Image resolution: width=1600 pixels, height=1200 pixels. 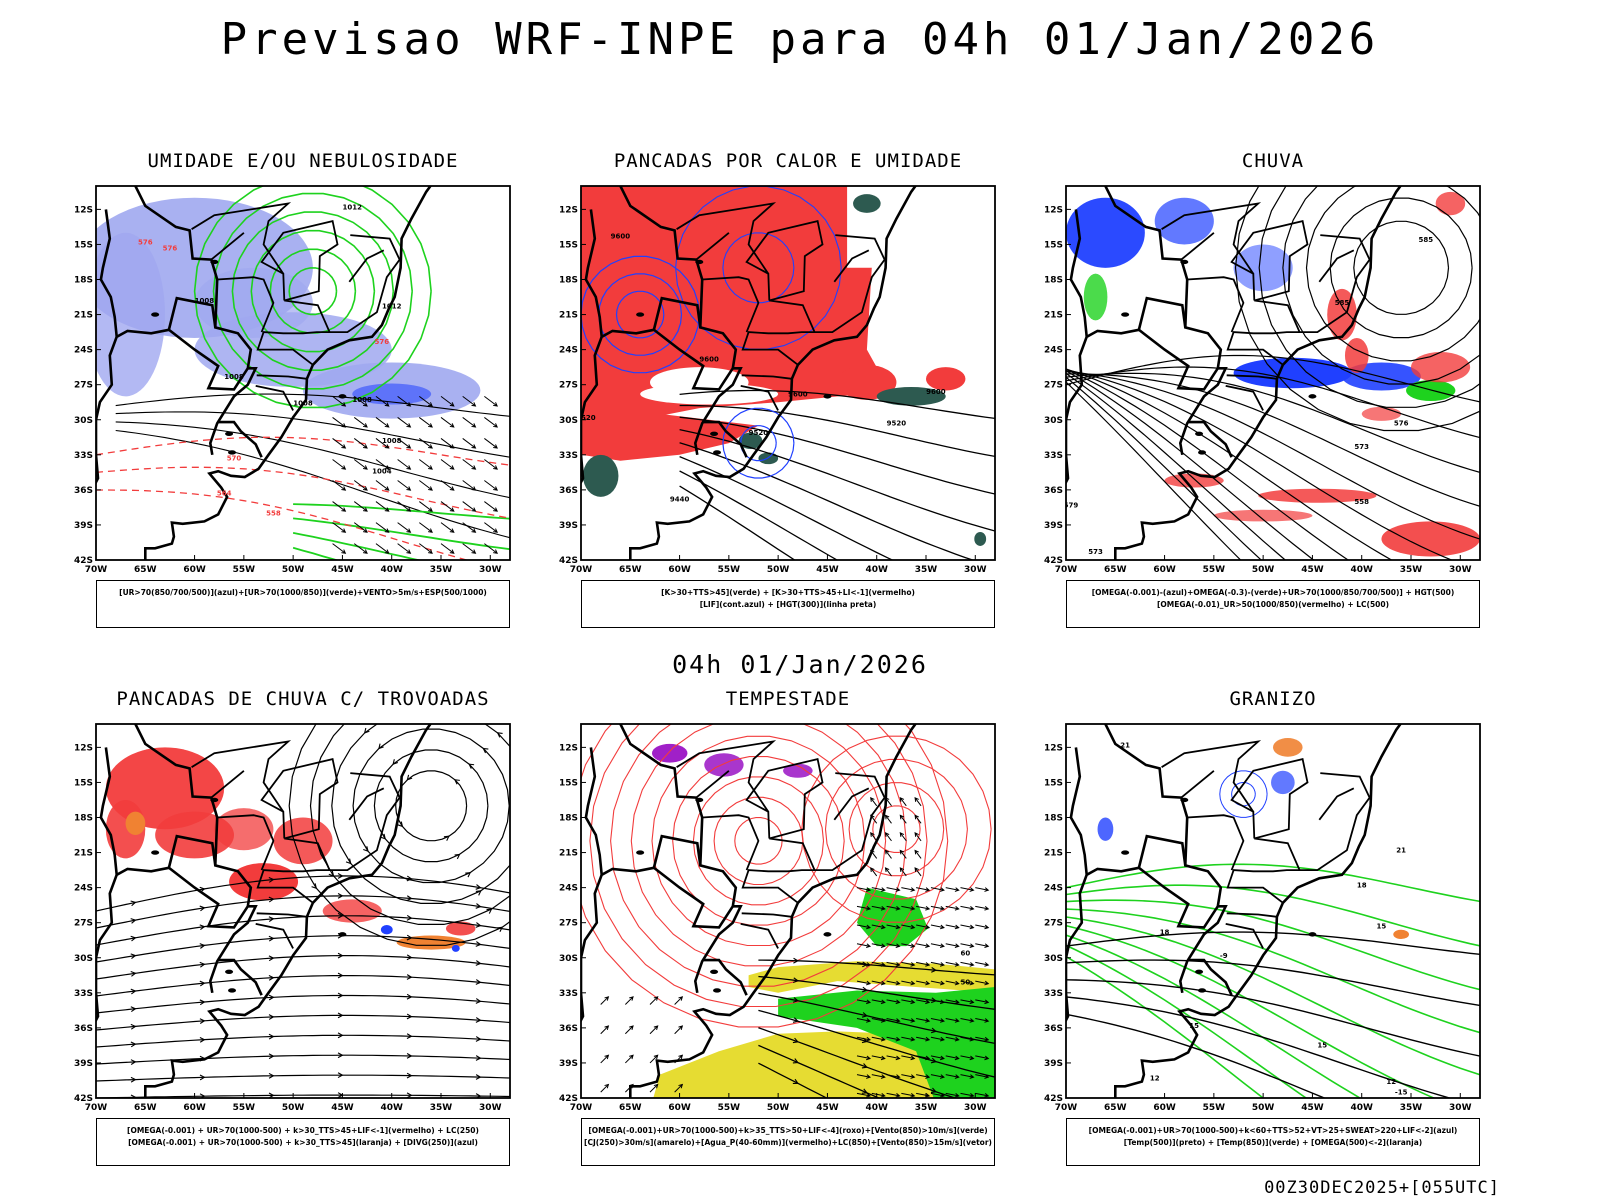 I want to click on x-tick-label: 30W, so click(x=490, y=570).